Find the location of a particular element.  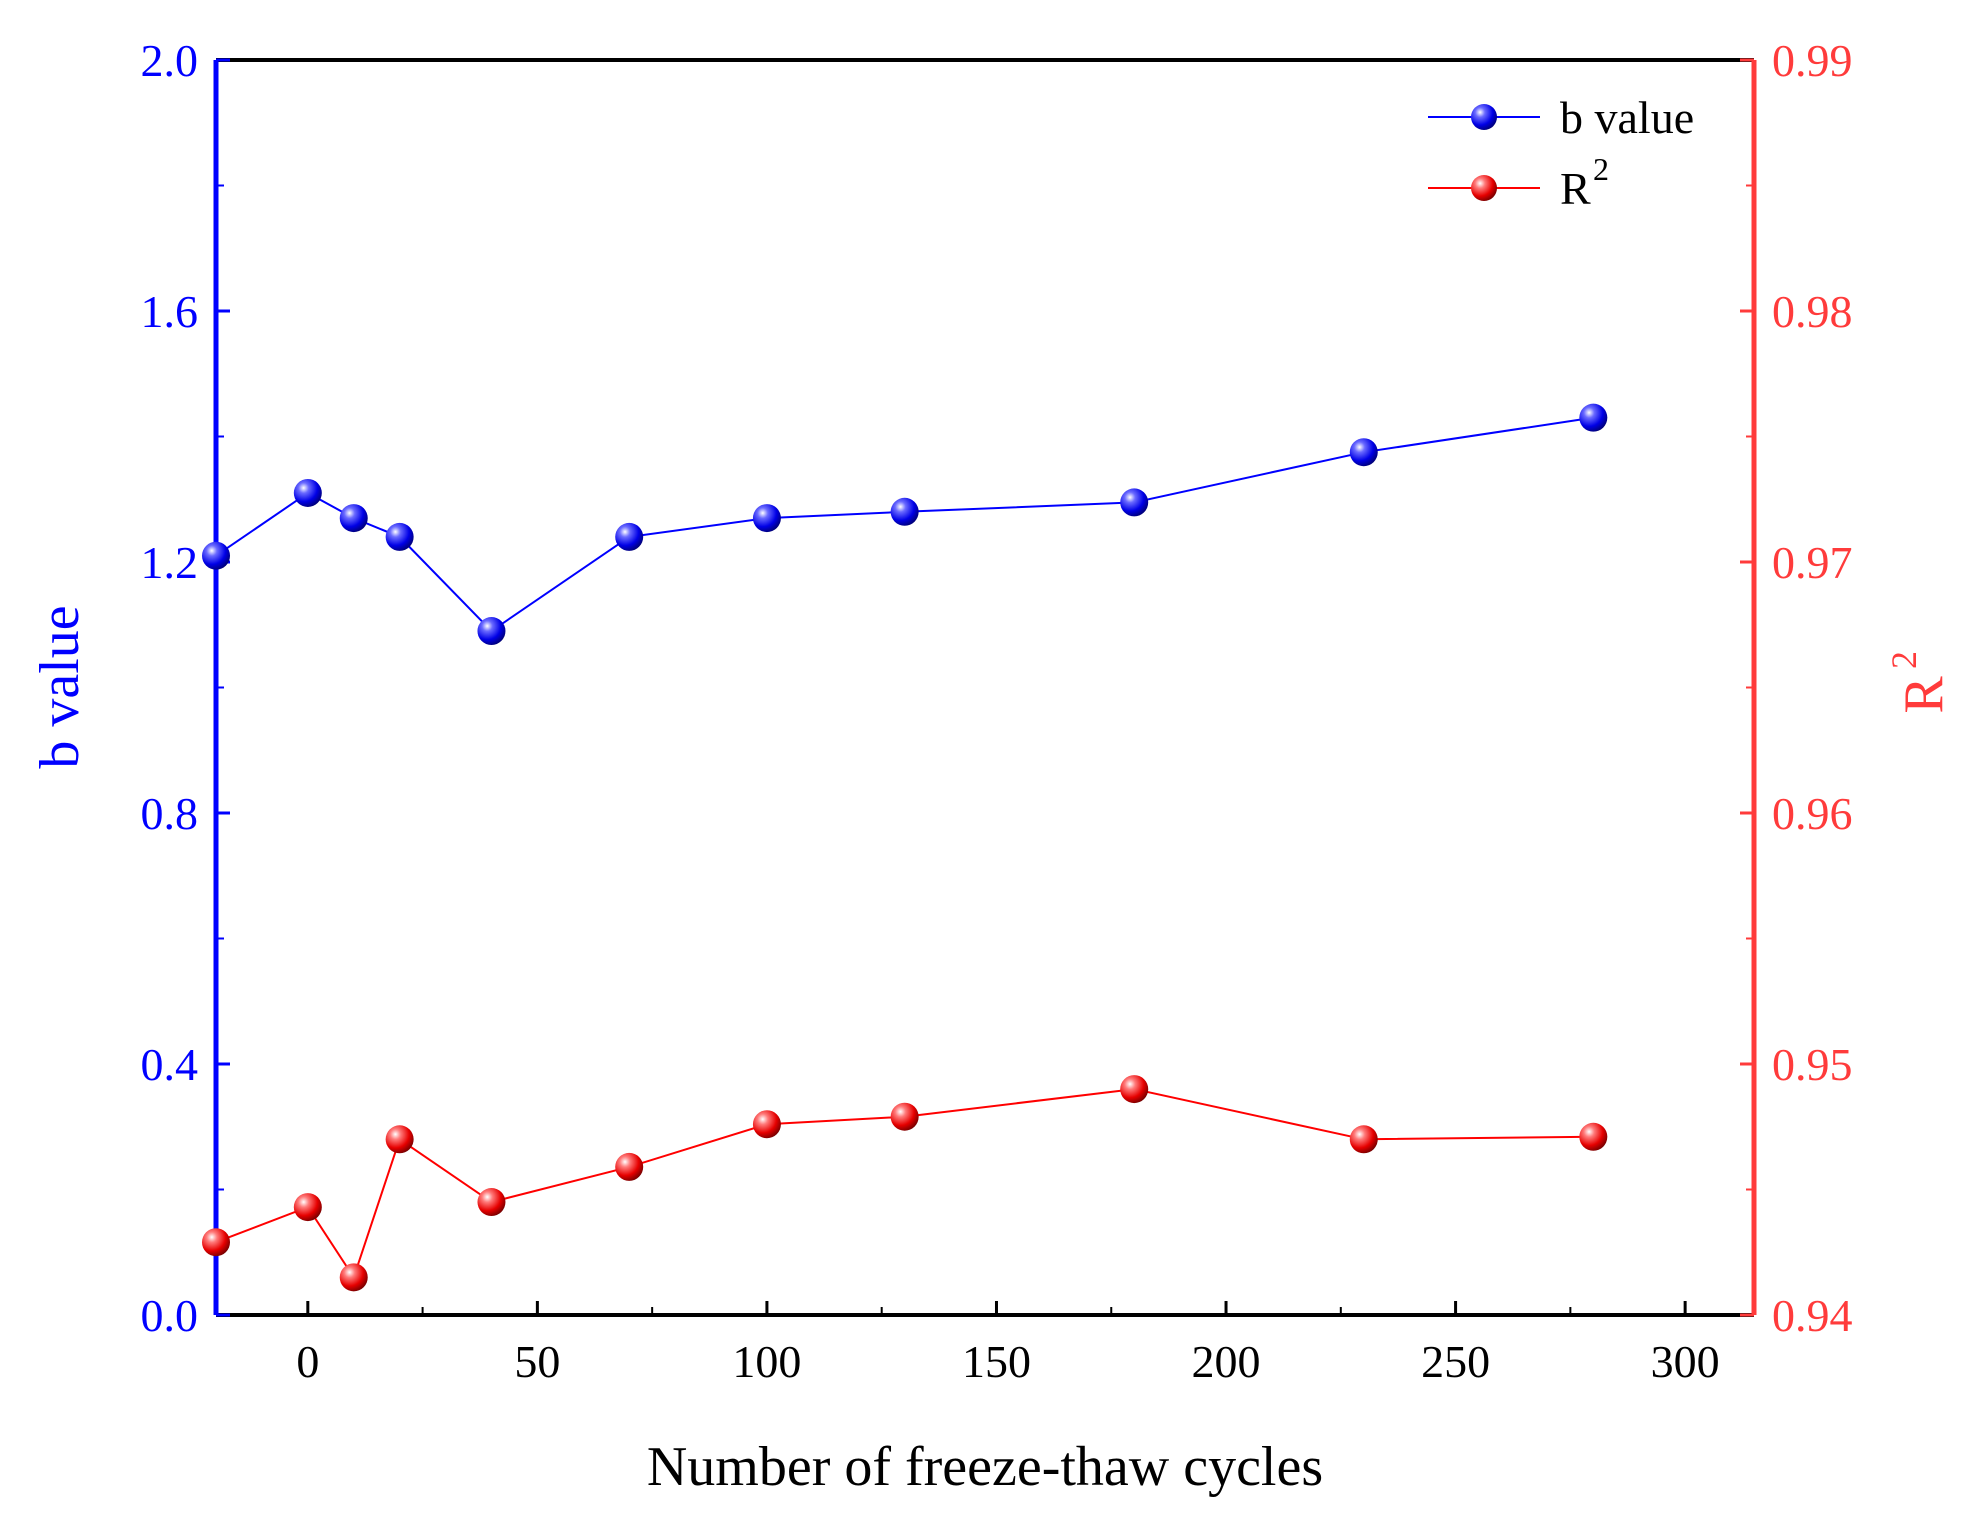

x-tick-group: 0 50 100 150 200 250 300 is located at coordinates (1008, 1344).